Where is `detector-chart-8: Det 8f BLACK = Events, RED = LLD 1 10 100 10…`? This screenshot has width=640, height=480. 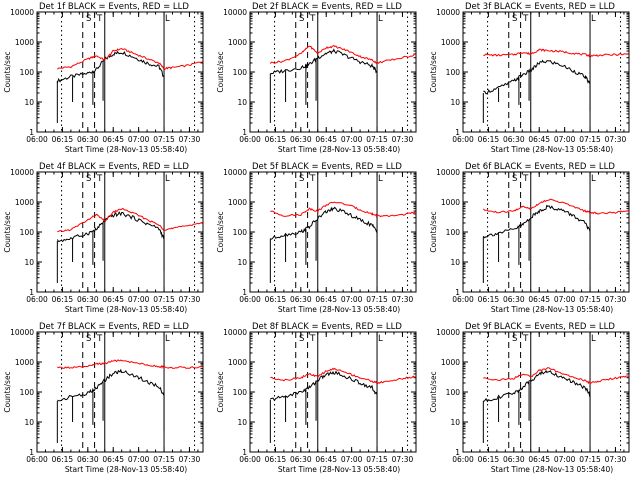
detector-chart-8: Det 8f BLACK = Events, RED = LLD 1 10 100 10… is located at coordinates (316, 398).